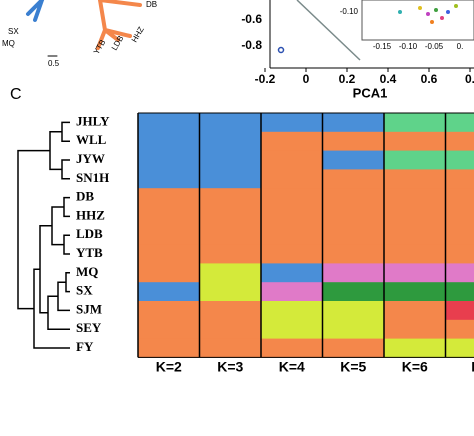  Describe the element at coordinates (91, 139) in the screenshot. I see `row-label: WLL` at that location.